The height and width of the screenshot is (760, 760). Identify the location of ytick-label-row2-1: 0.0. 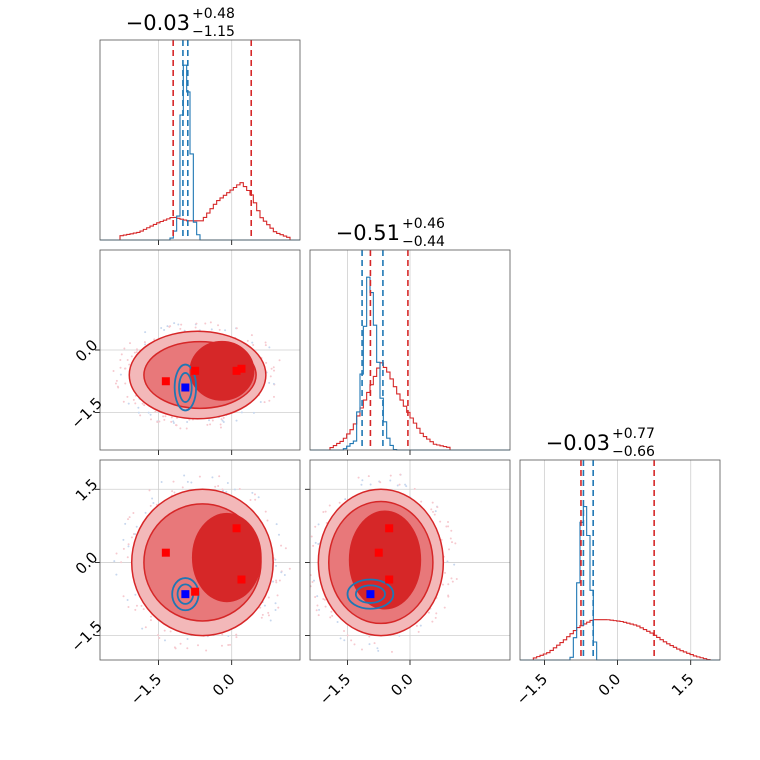
(87, 563).